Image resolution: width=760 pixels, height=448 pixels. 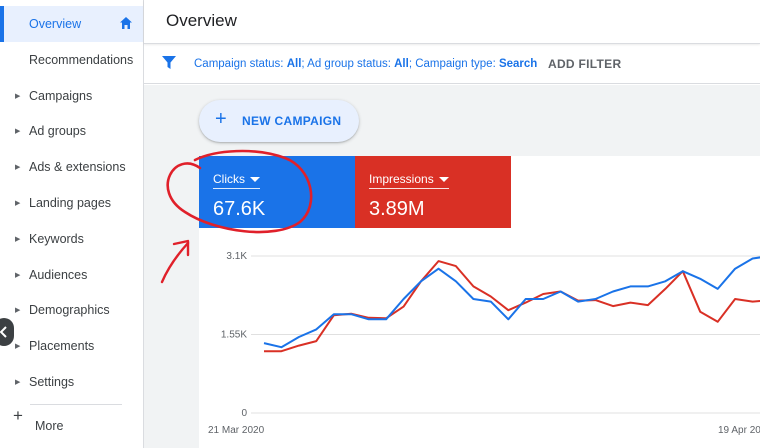 I want to click on sidebar-item-ad-groups: ▶ Ad groups, so click(x=71, y=131).